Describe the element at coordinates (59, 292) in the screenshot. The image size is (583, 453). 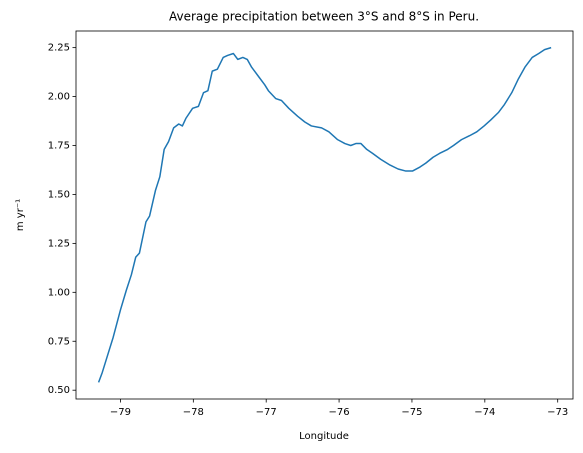
I see `y-tick-label: 1.00` at that location.